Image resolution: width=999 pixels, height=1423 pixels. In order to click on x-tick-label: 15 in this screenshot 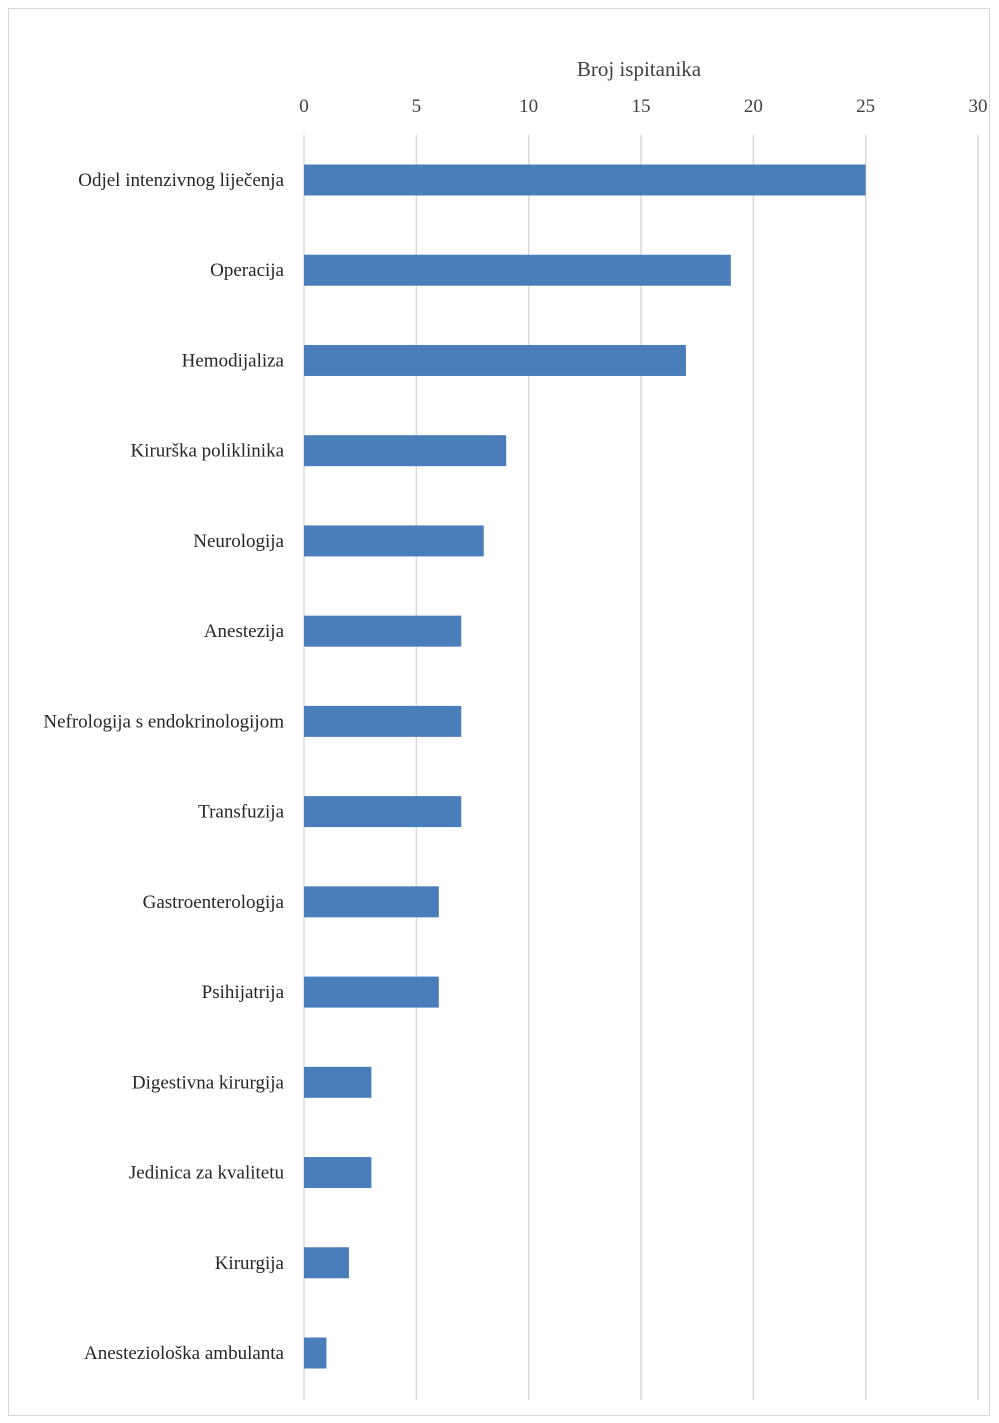, I will do `click(641, 106)`.